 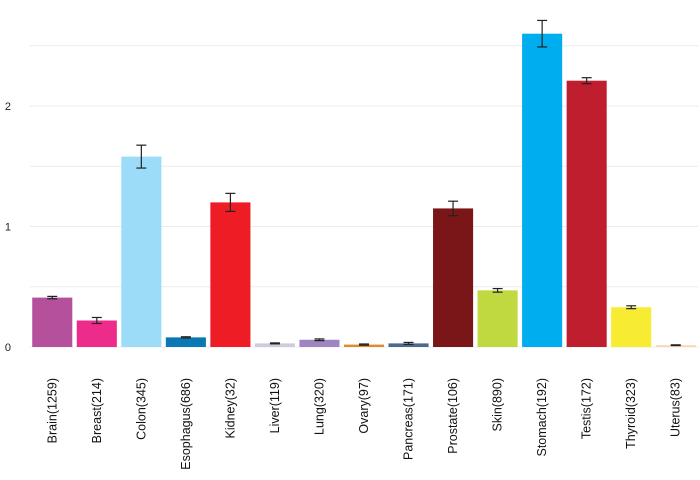 I want to click on x-tick-label: Uterus(83), so click(x=676, y=407).